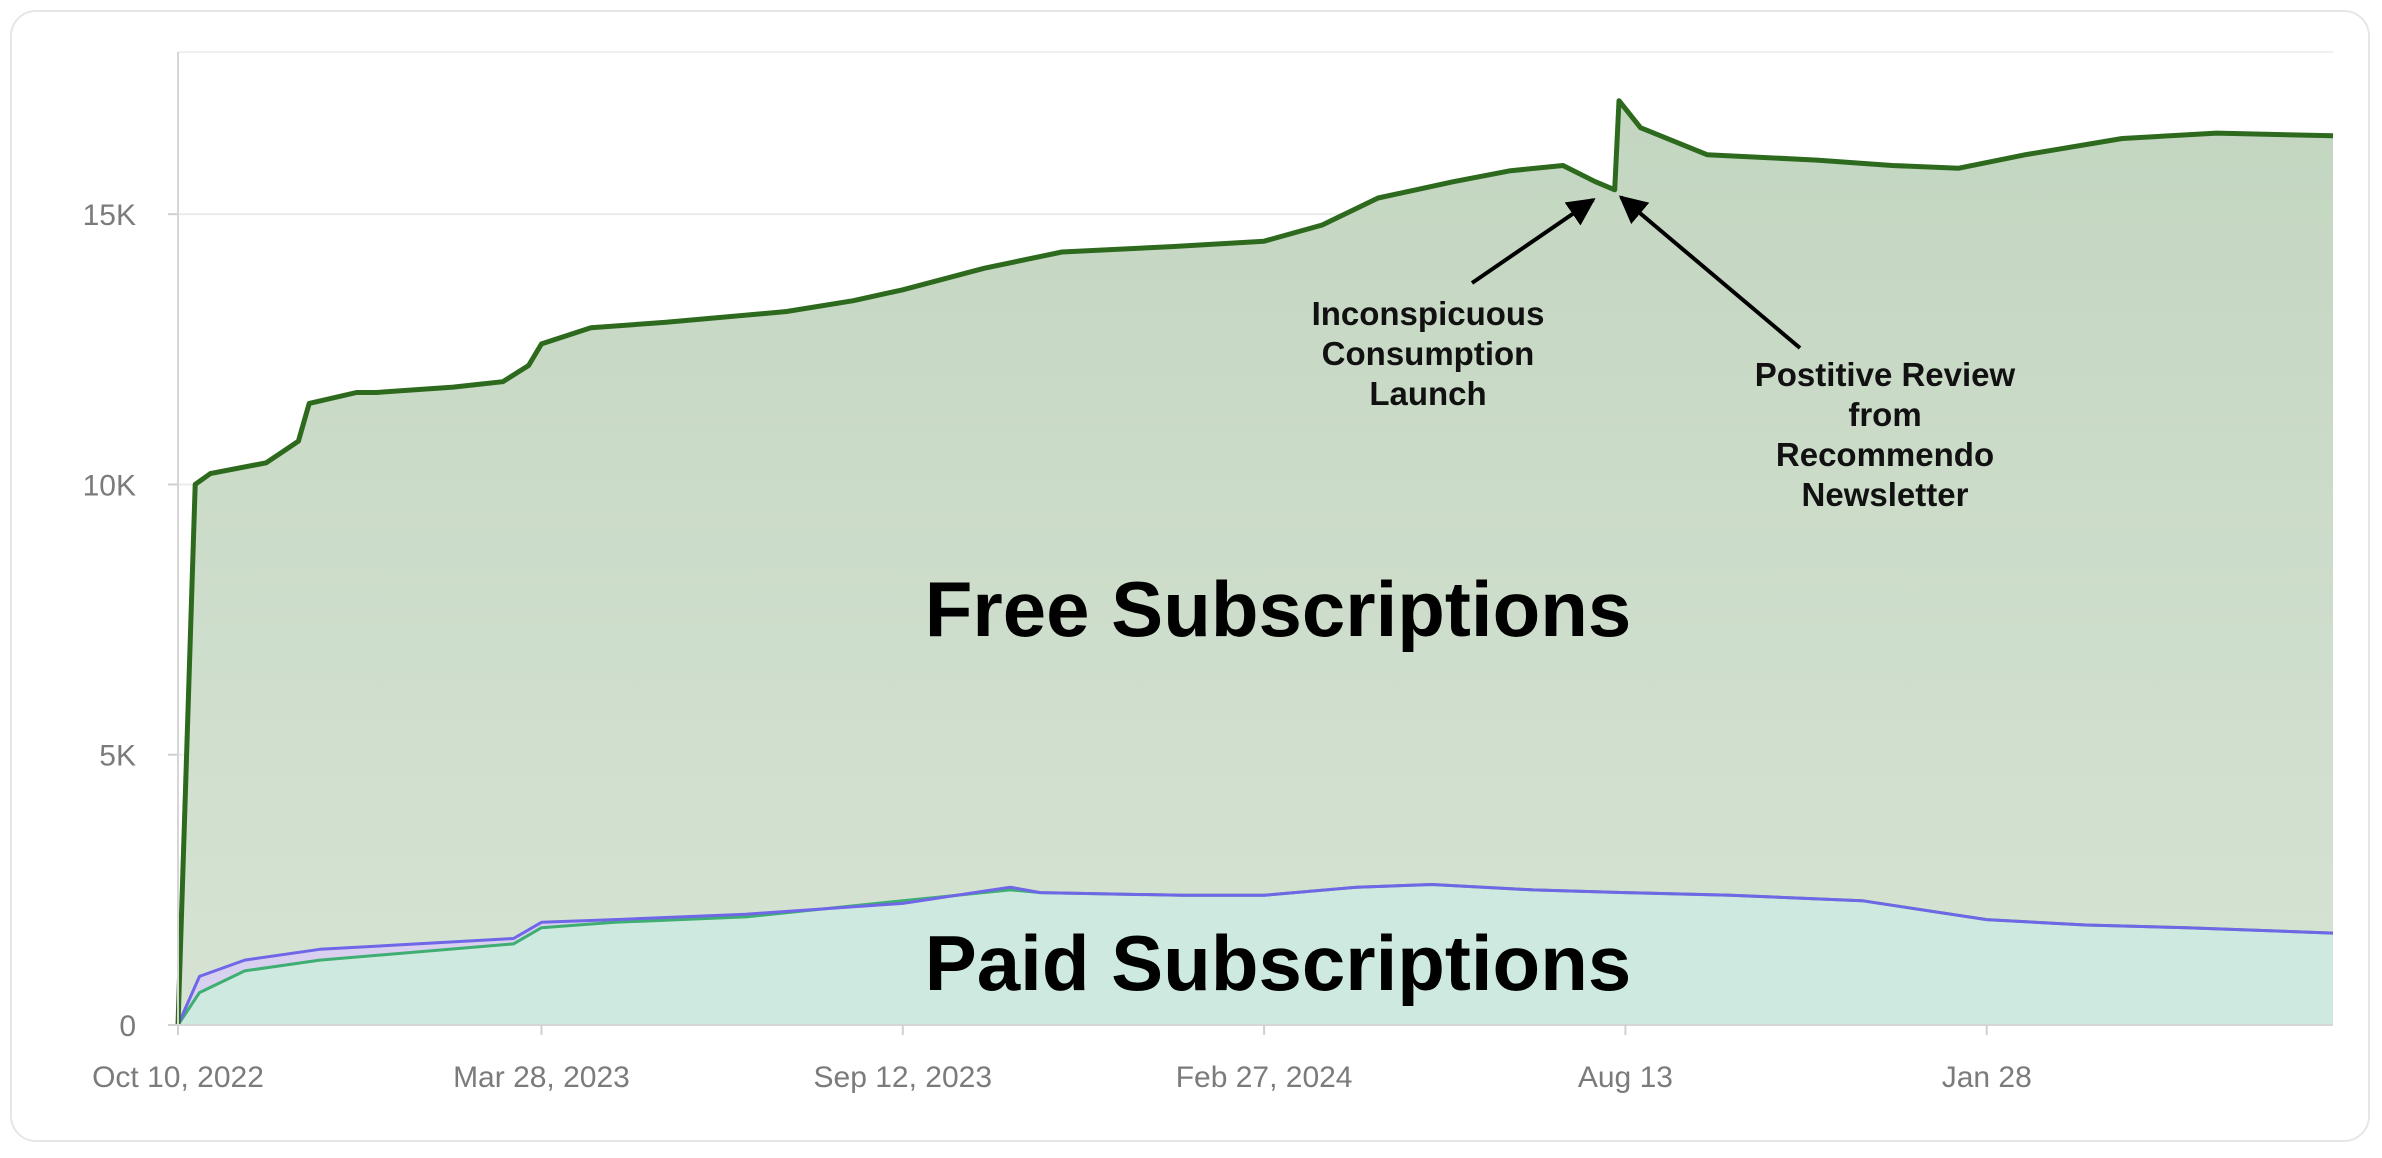  What do you see at coordinates (903, 1077) in the screenshot?
I see `x-tick-label: Sep 12, 2023` at bounding box center [903, 1077].